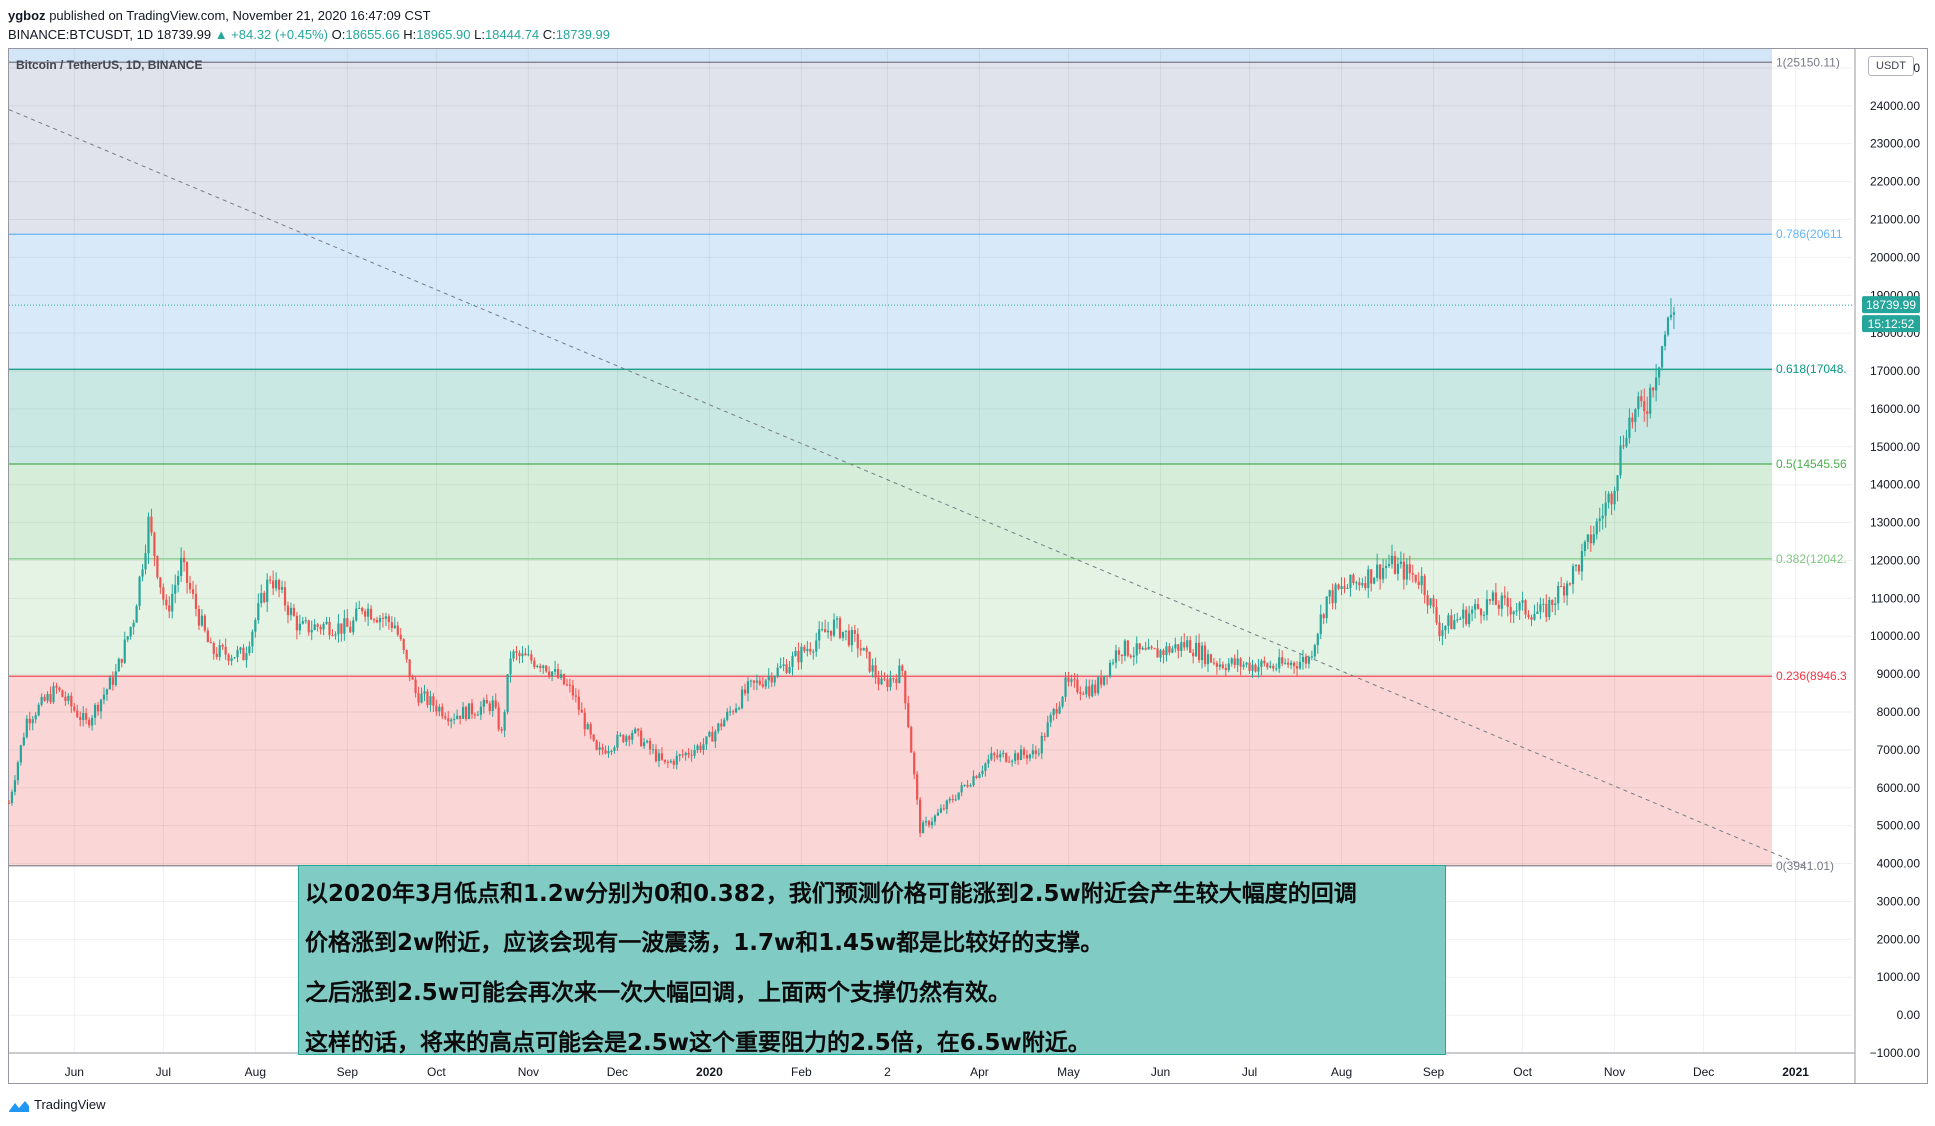 This screenshot has height=1126, width=1935. I want to click on footer-brand-label: TradingView, so click(70, 1104).